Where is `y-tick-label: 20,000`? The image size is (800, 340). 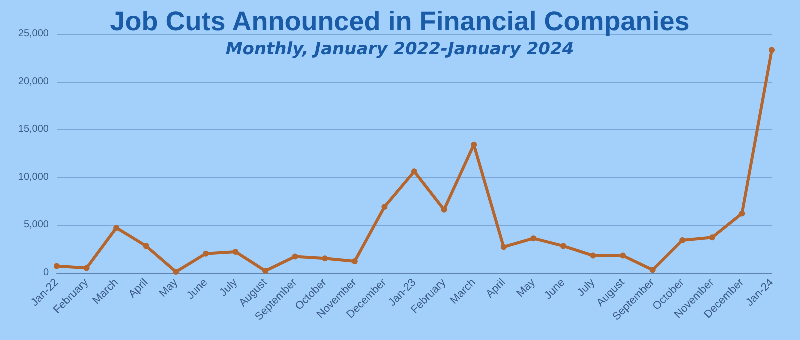 y-tick-label: 20,000 is located at coordinates (34, 82).